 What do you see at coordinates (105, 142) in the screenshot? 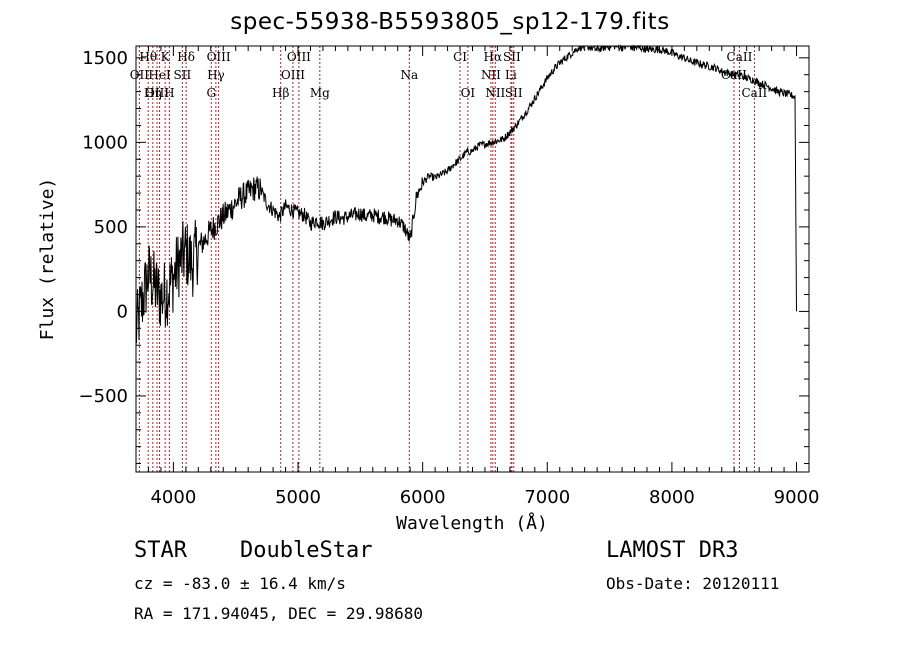
I see `y-tick-label: 1000` at bounding box center [105, 142].